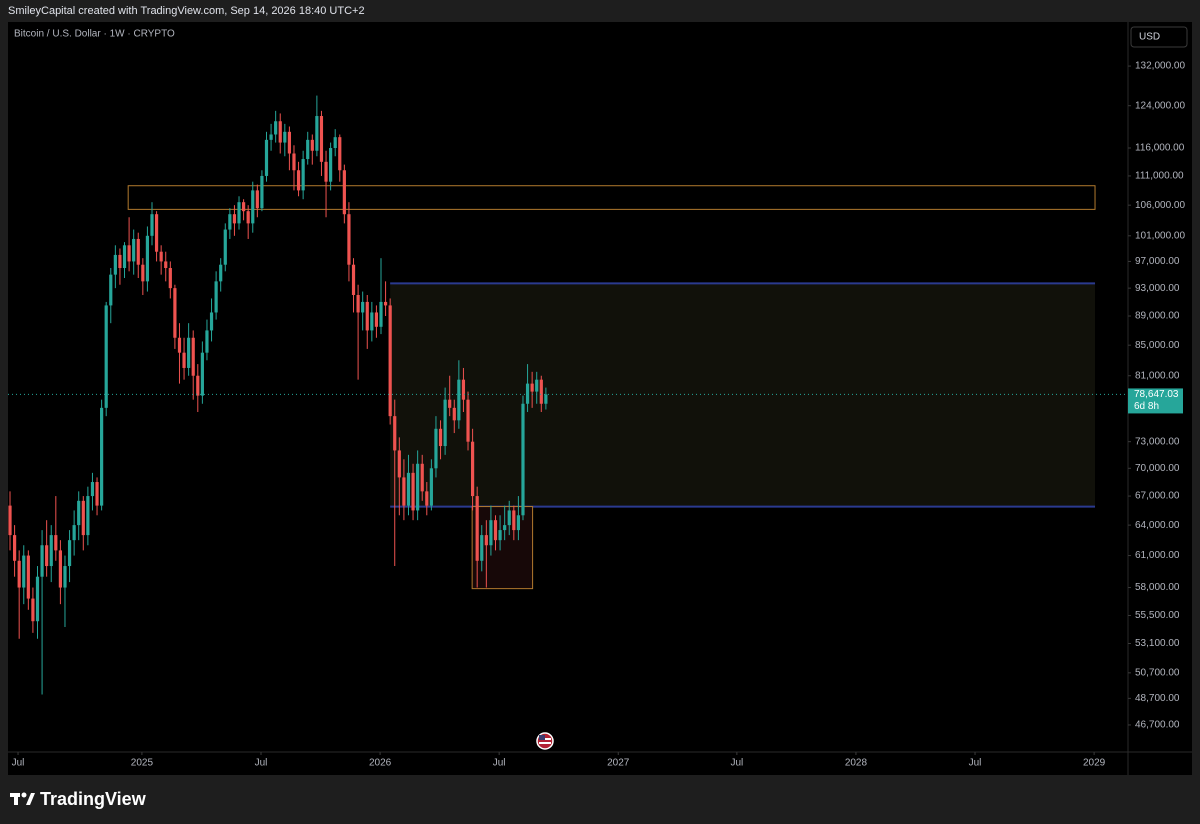 The image size is (1200, 824). Describe the element at coordinates (1157, 725) in the screenshot. I see `y-tick-label: 46,700.00` at that location.